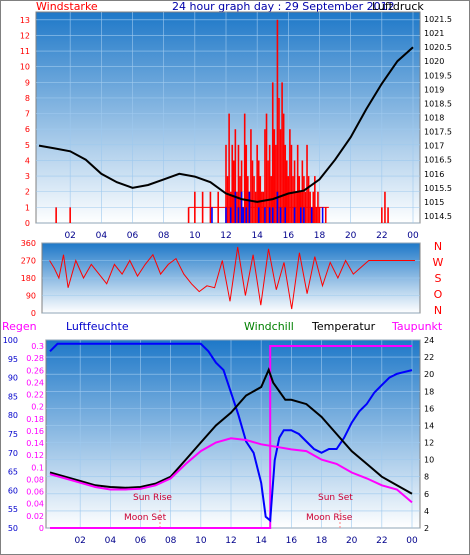 This screenshot has height=555, width=470. Describe the element at coordinates (37, 407) in the screenshot. I see `regen-tick-label: 0.2` at that location.